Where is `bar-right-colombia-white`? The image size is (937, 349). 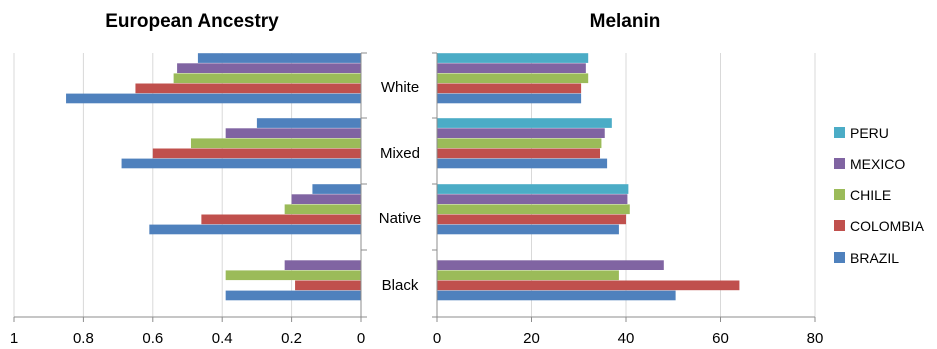 bar-right-colombia-white is located at coordinates (509, 88).